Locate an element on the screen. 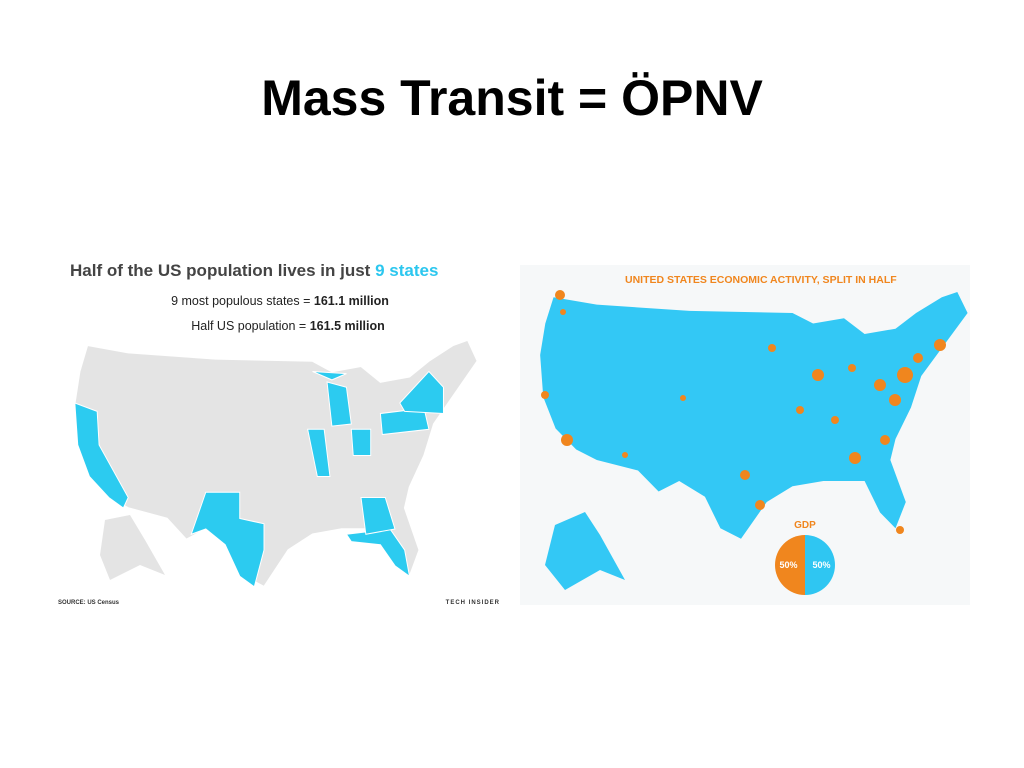  pie-chart: 50% 50% is located at coordinates (805, 565).